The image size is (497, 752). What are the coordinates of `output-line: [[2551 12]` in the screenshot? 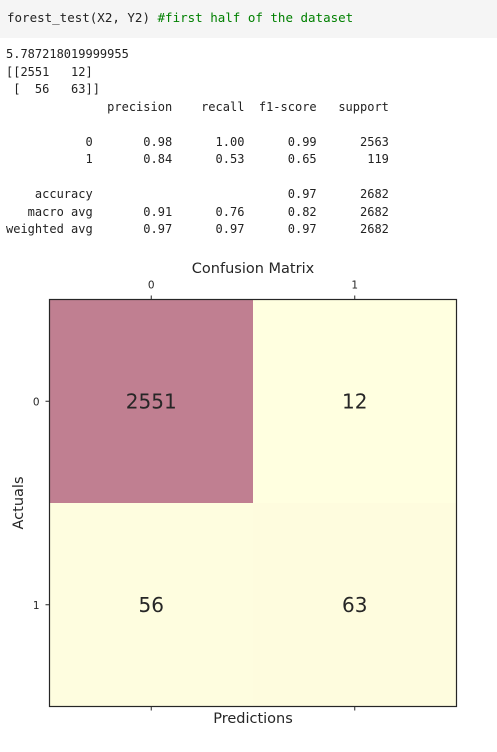 It's located at (49, 71).